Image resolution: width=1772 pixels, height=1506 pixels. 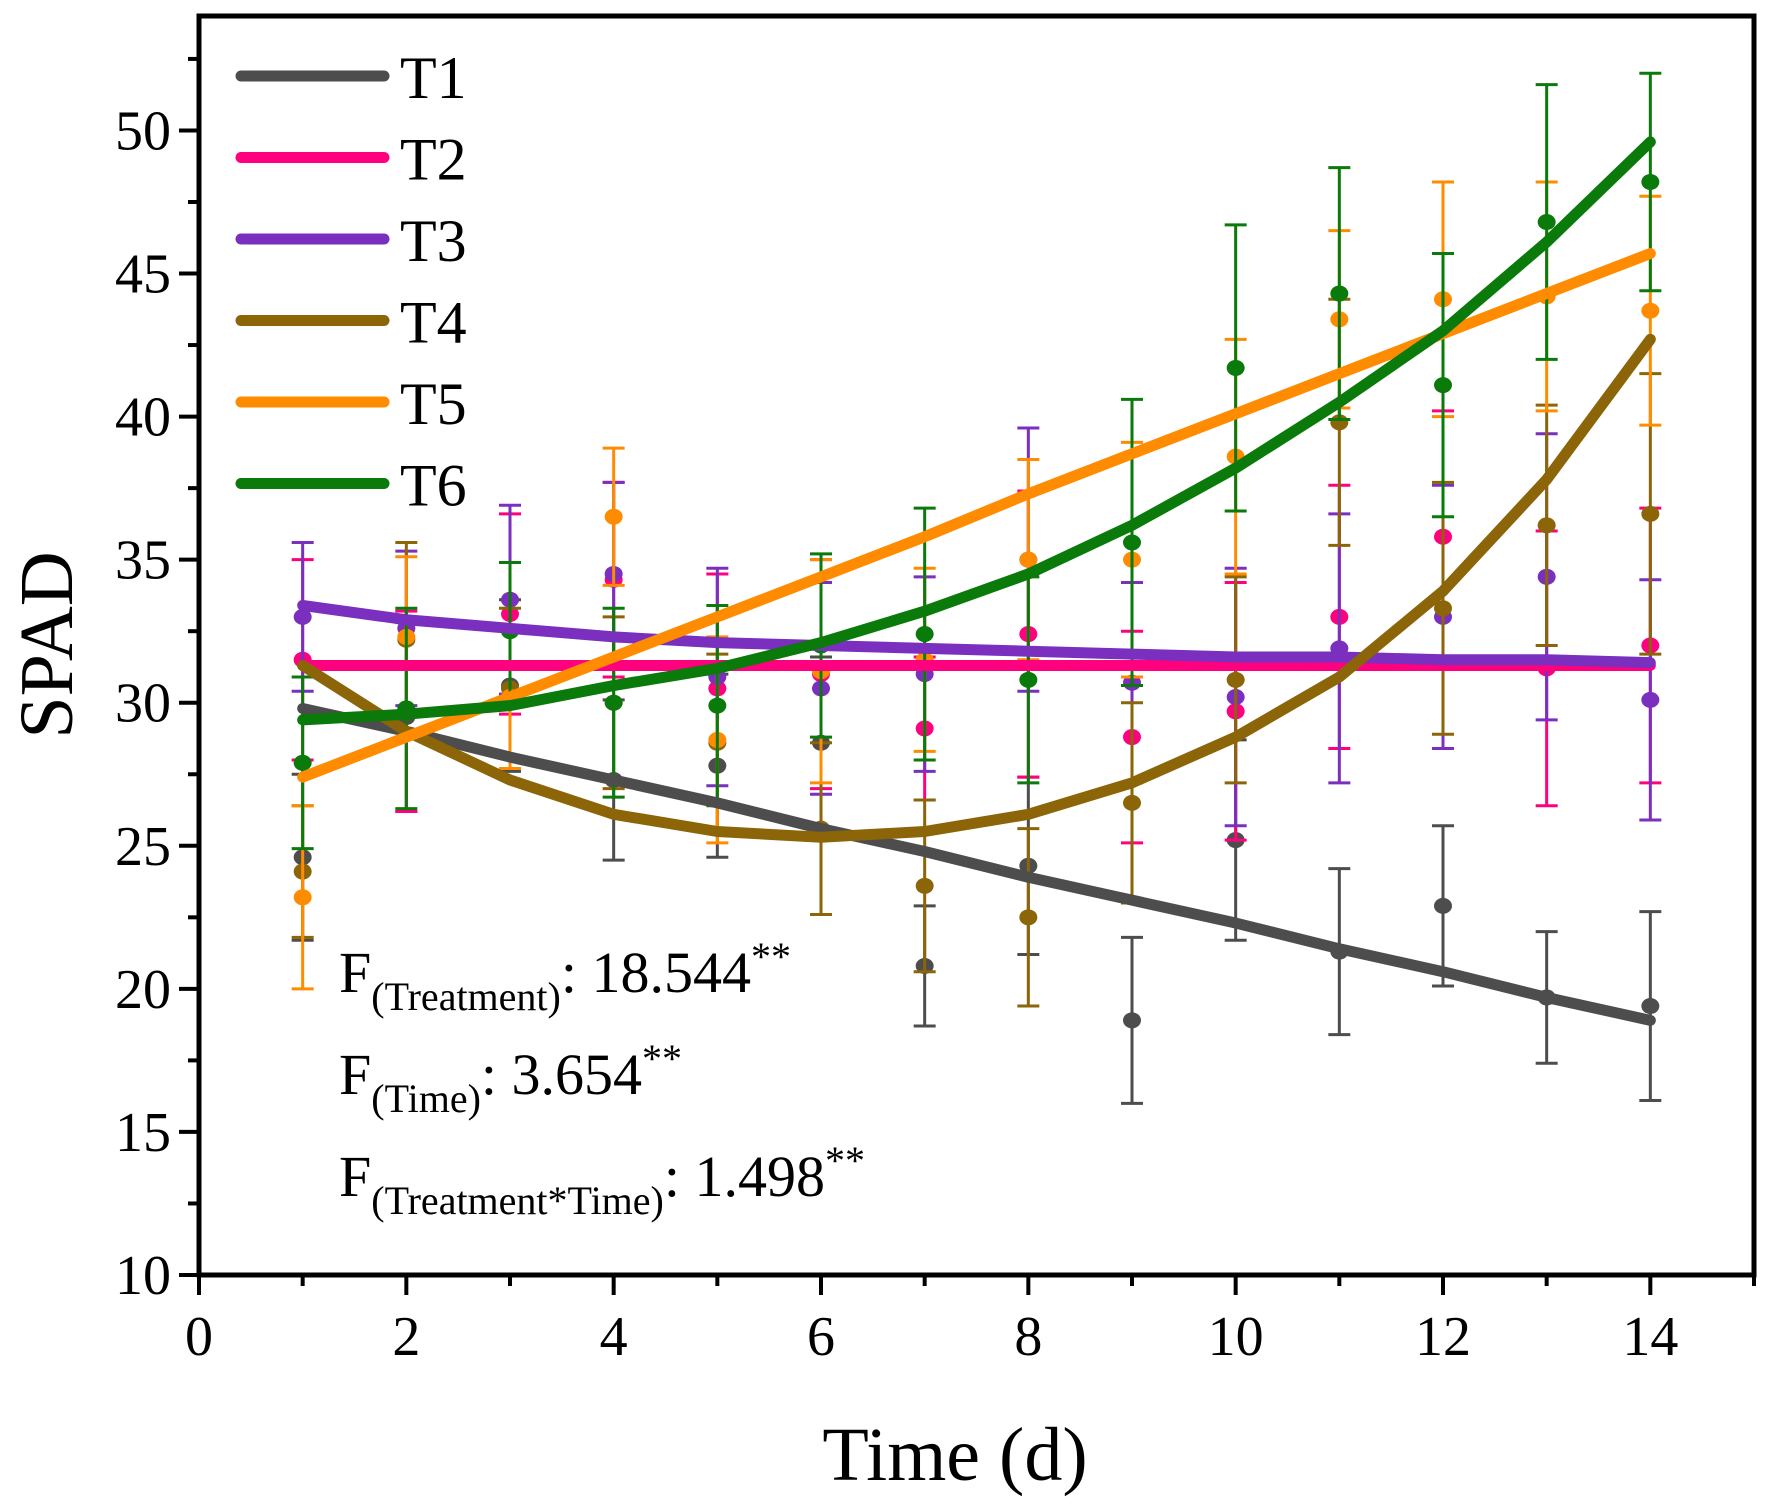 What do you see at coordinates (433, 323) in the screenshot?
I see `legend-label-t4: T4` at bounding box center [433, 323].